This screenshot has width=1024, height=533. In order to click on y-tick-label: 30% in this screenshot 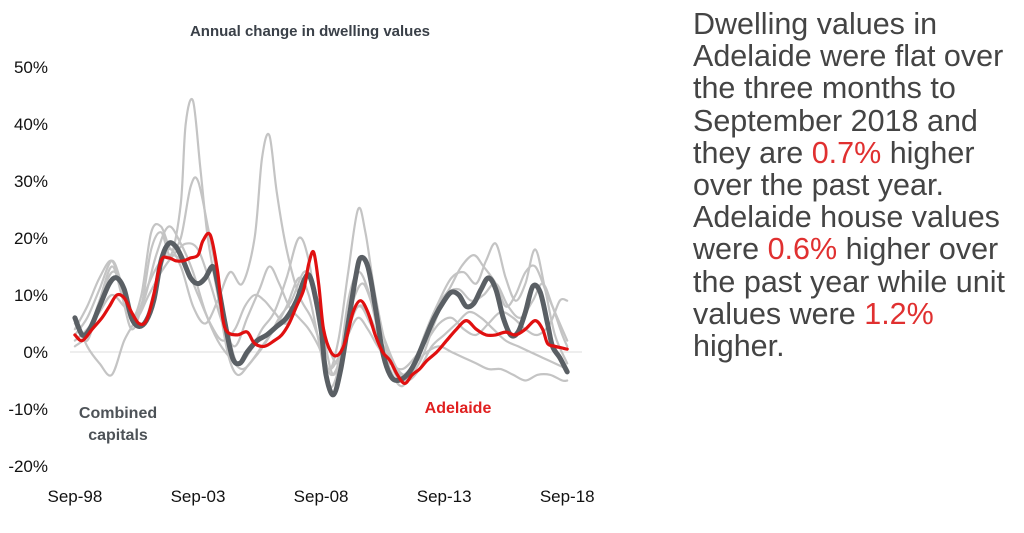, I will do `click(31, 181)`.